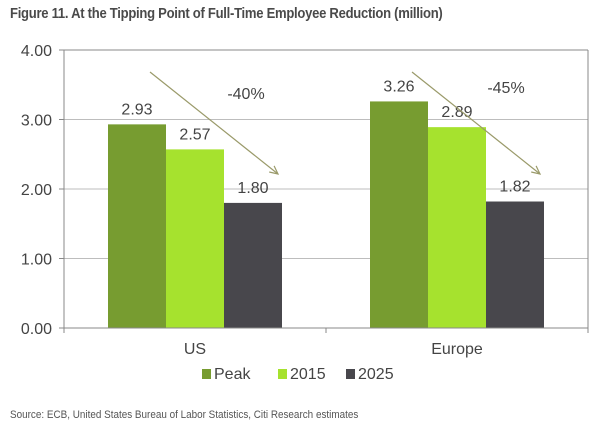 Image resolution: width=600 pixels, height=428 pixels. Describe the element at coordinates (195, 238) in the screenshot. I see `bar-2015-us` at that location.